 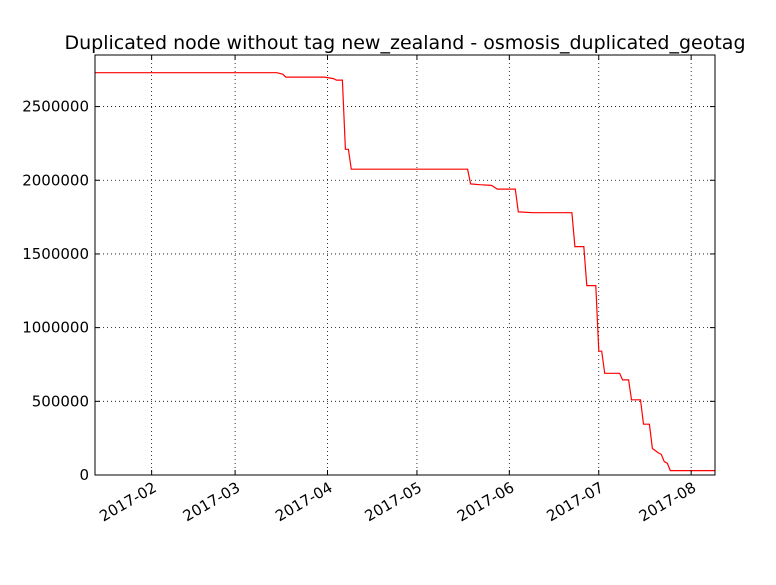 I want to click on y-tick-label: 1500000, so click(x=55, y=254).